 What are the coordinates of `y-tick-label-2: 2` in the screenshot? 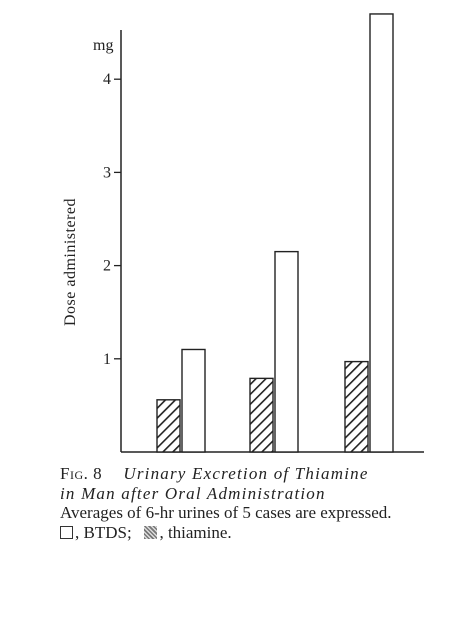 It's located at (107, 266).